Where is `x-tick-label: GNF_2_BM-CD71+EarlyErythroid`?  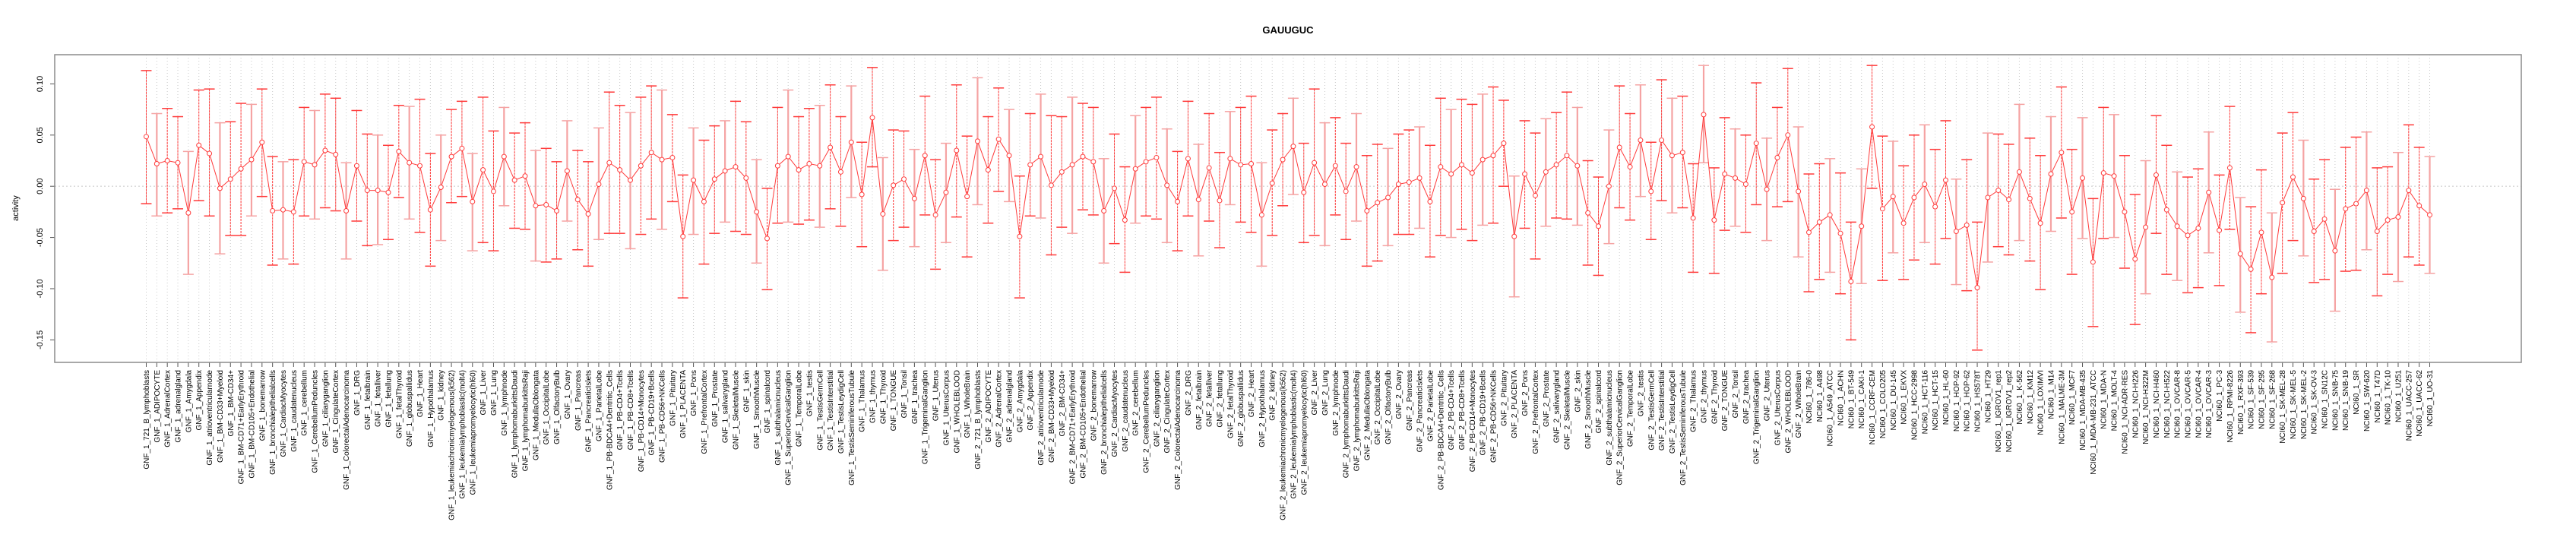
x-tick-label: GNF_2_BM-CD71+EarlyErythroid is located at coordinates (1073, 427).